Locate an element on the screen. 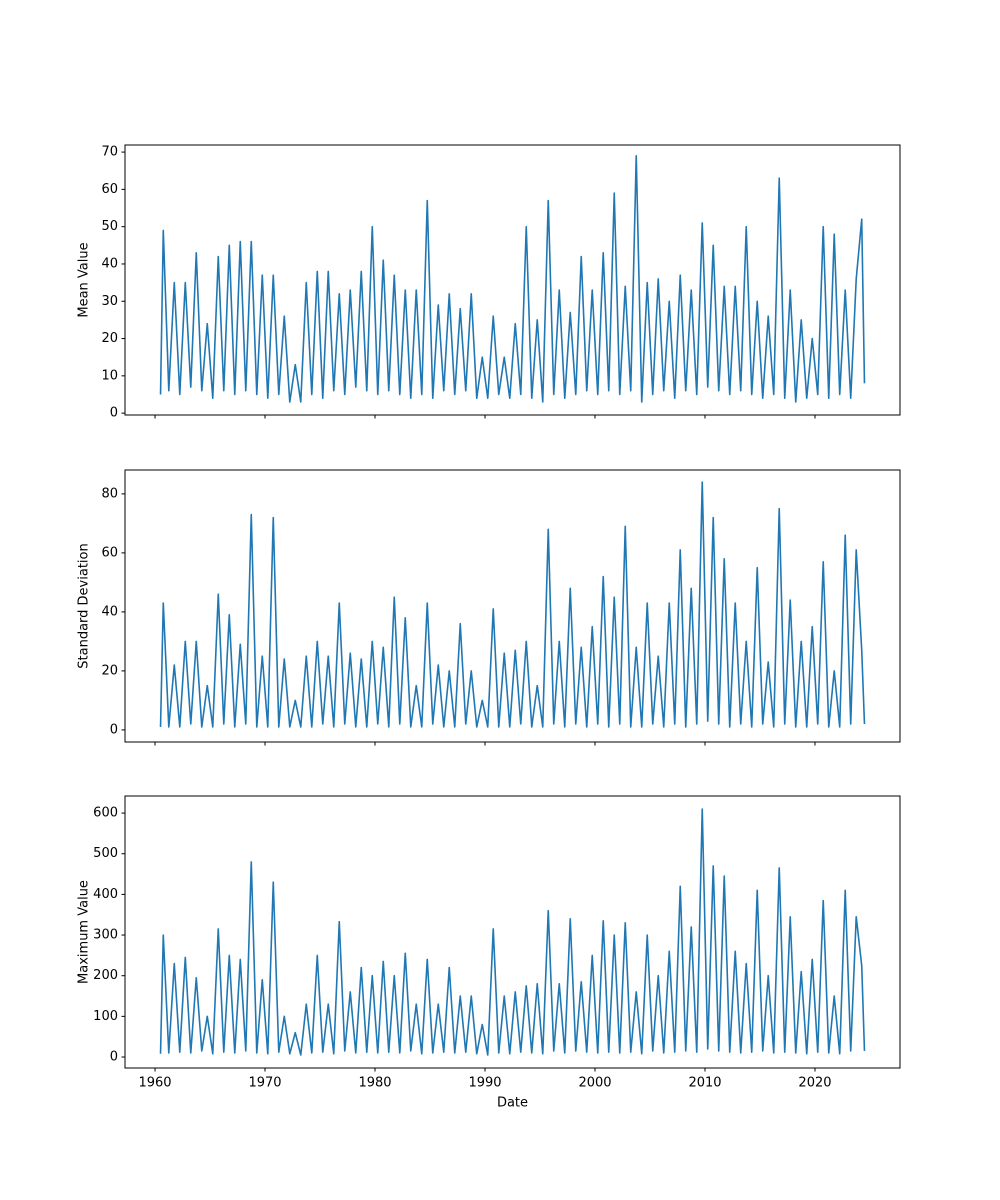 The height and width of the screenshot is (1200, 1000). y-tick-label: 70 is located at coordinates (109, 152).